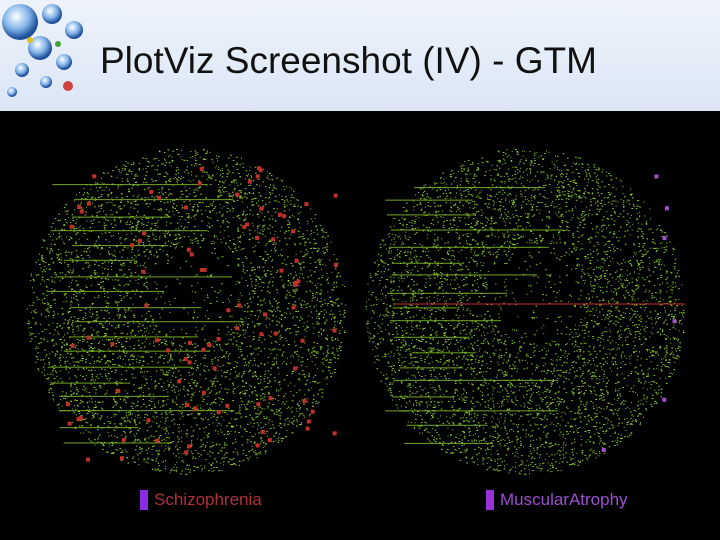 The image size is (720, 540). Describe the element at coordinates (42, 50) in the screenshot. I see `globe-network-logo-icon` at that location.